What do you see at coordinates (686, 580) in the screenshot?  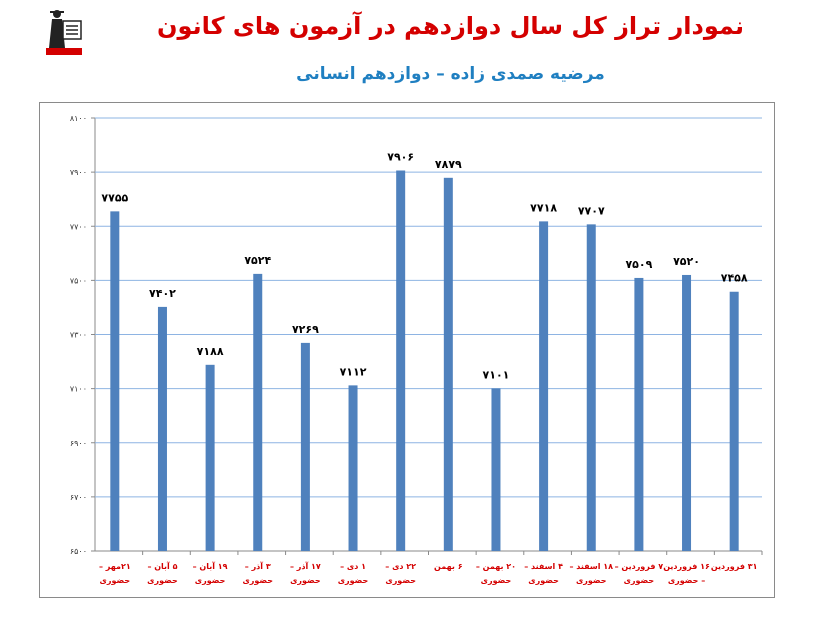 I see `x-tick-label: – حضوری` at bounding box center [686, 580].